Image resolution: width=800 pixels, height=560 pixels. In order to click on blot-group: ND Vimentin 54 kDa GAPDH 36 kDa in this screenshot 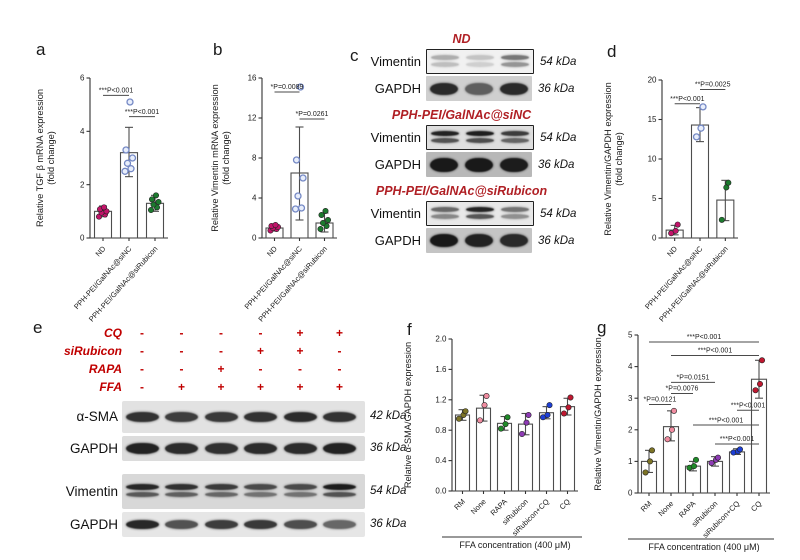, I will do `click(474, 66)`.